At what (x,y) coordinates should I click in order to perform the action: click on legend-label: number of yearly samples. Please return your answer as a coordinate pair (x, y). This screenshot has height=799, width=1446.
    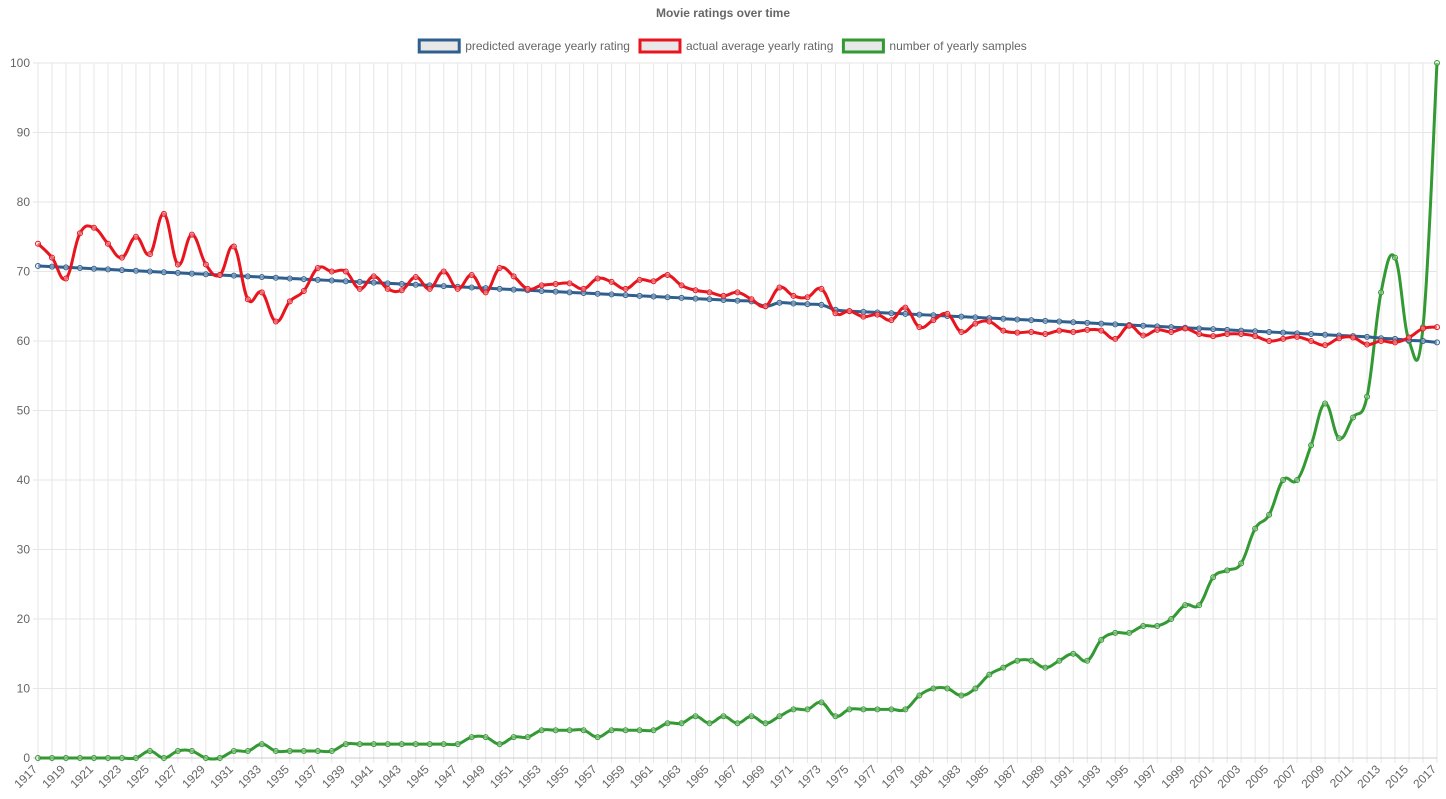
    Looking at the image, I should click on (957, 46).